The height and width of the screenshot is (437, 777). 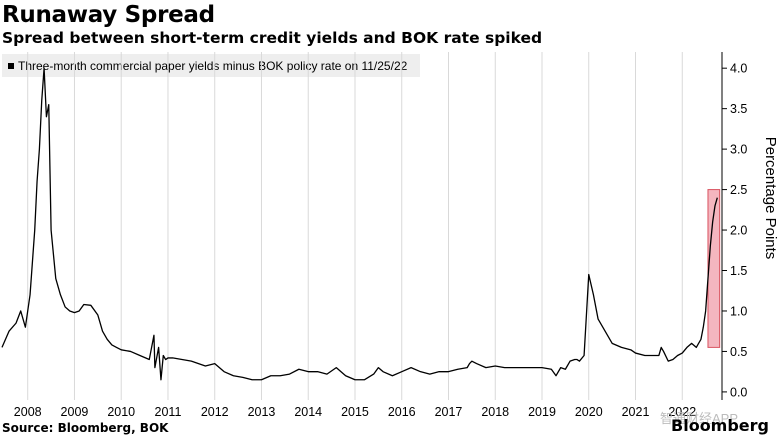 What do you see at coordinates (738, 190) in the screenshot?
I see `y-tick-label: 2.5` at bounding box center [738, 190].